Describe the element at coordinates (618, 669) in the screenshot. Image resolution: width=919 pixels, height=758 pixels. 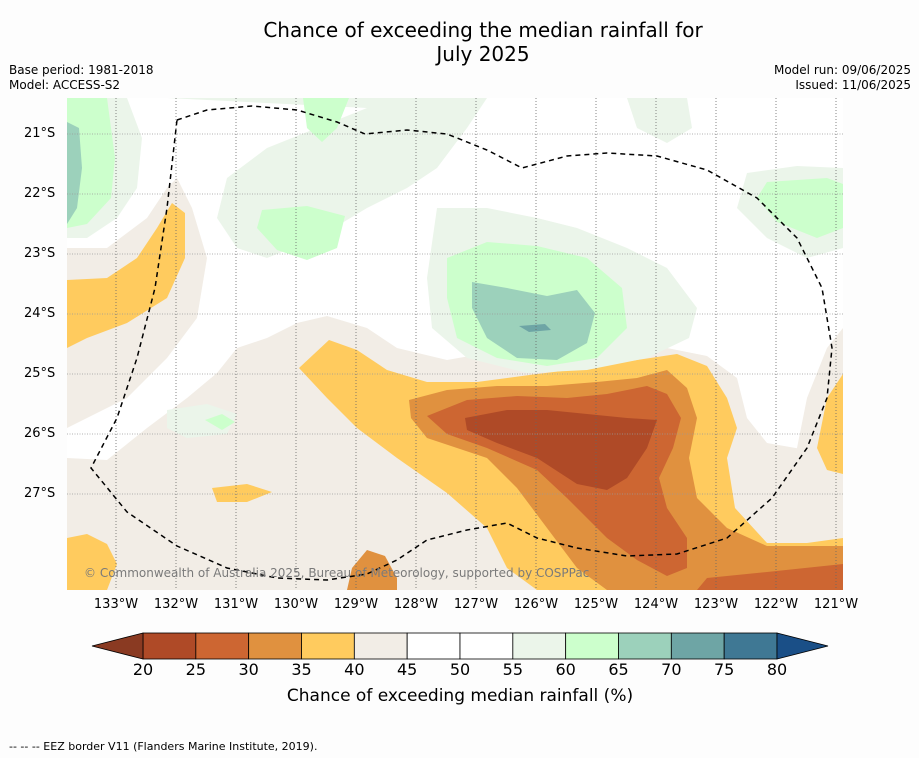
I see `colorbar-tick-label: 65` at that location.